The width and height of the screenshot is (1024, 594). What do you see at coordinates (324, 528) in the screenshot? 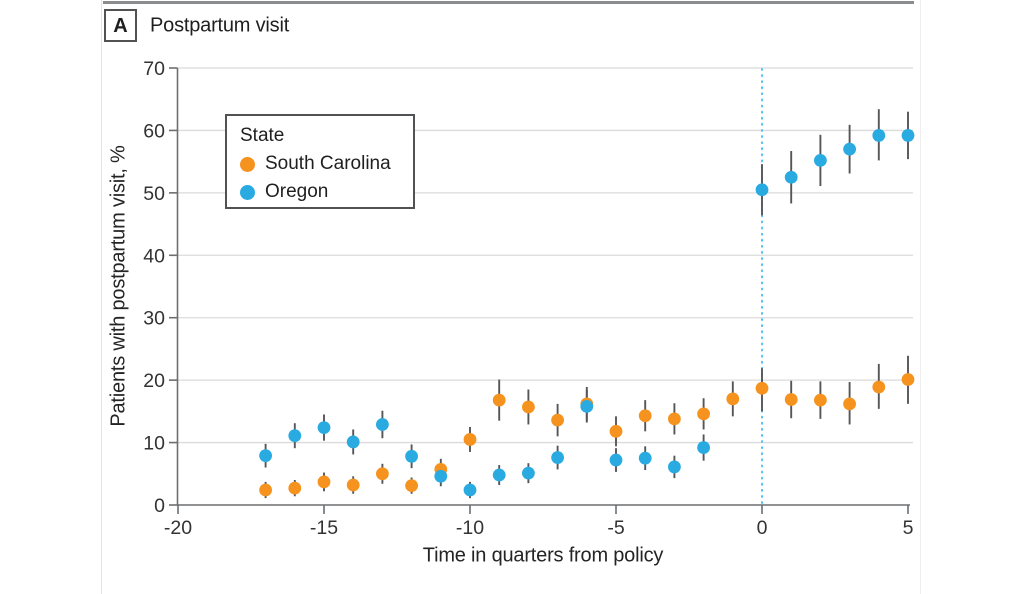
I see `x-tick-label: -15` at bounding box center [324, 528].